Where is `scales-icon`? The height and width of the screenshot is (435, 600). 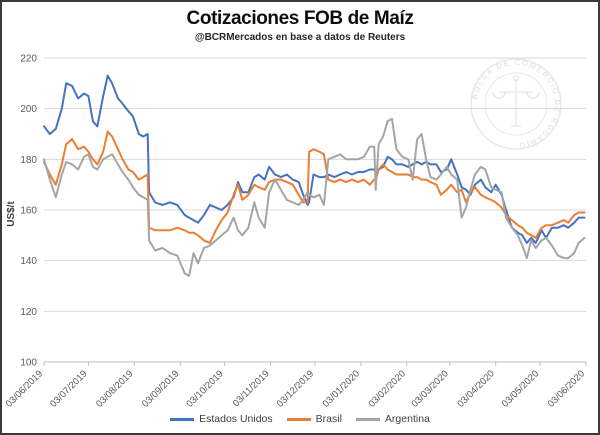
scales-icon is located at coordinates (516, 100).